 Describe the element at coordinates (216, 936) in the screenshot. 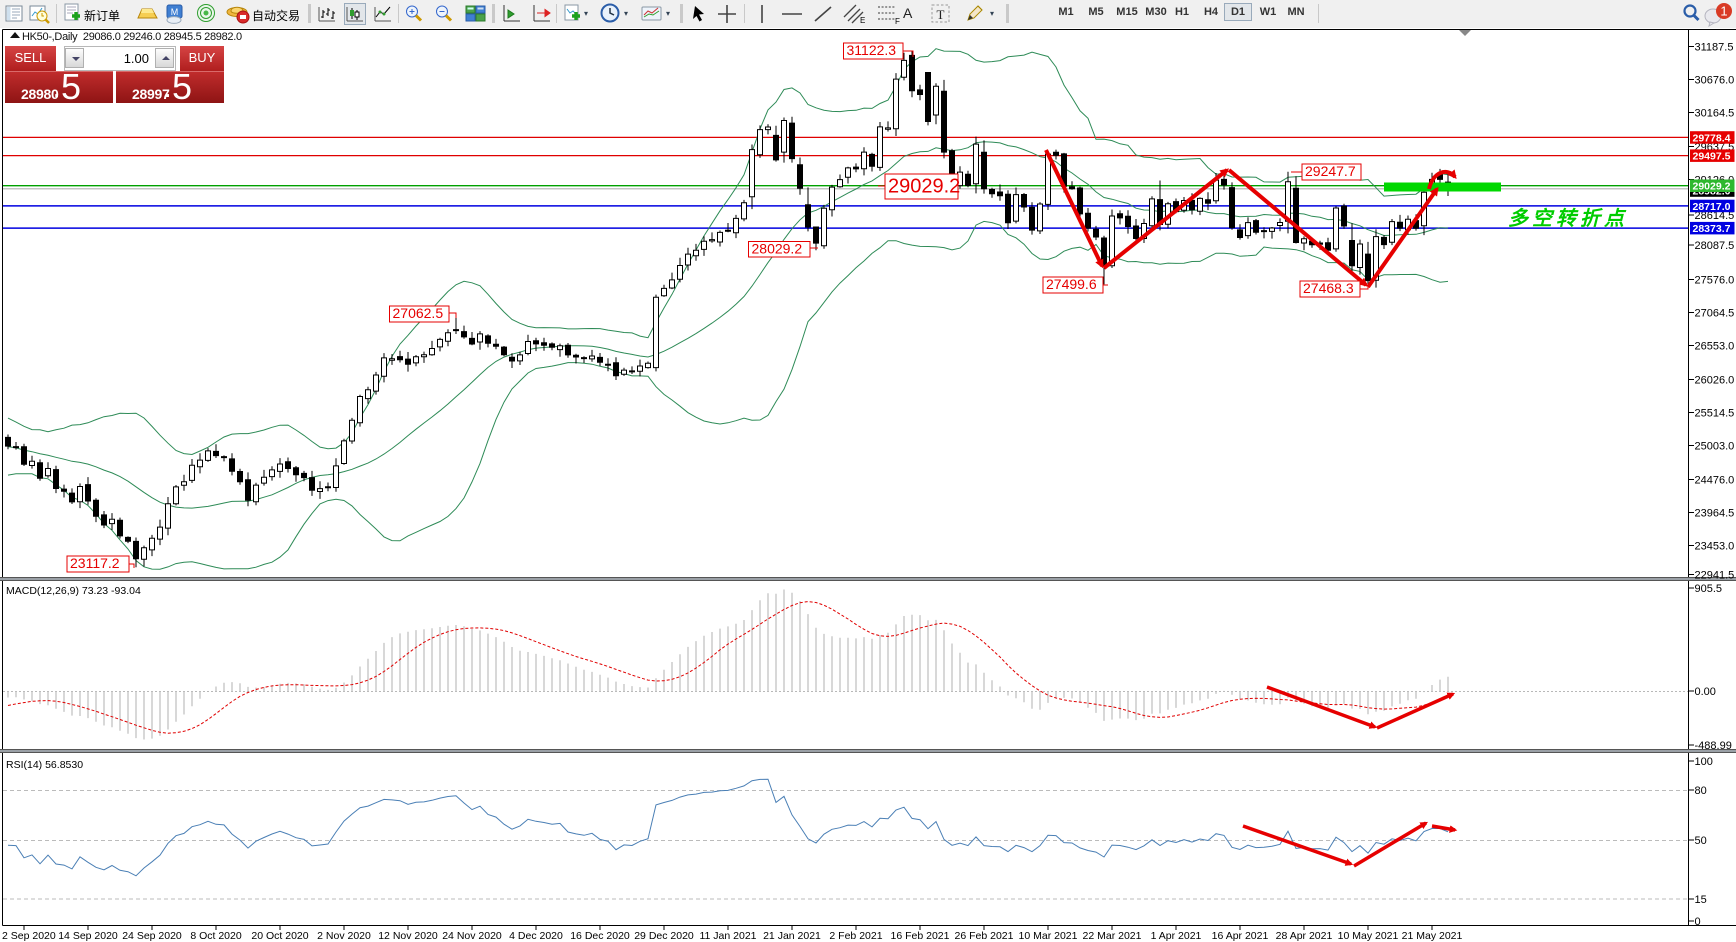

I see `svg-text: 8 Oct 2020` at that location.